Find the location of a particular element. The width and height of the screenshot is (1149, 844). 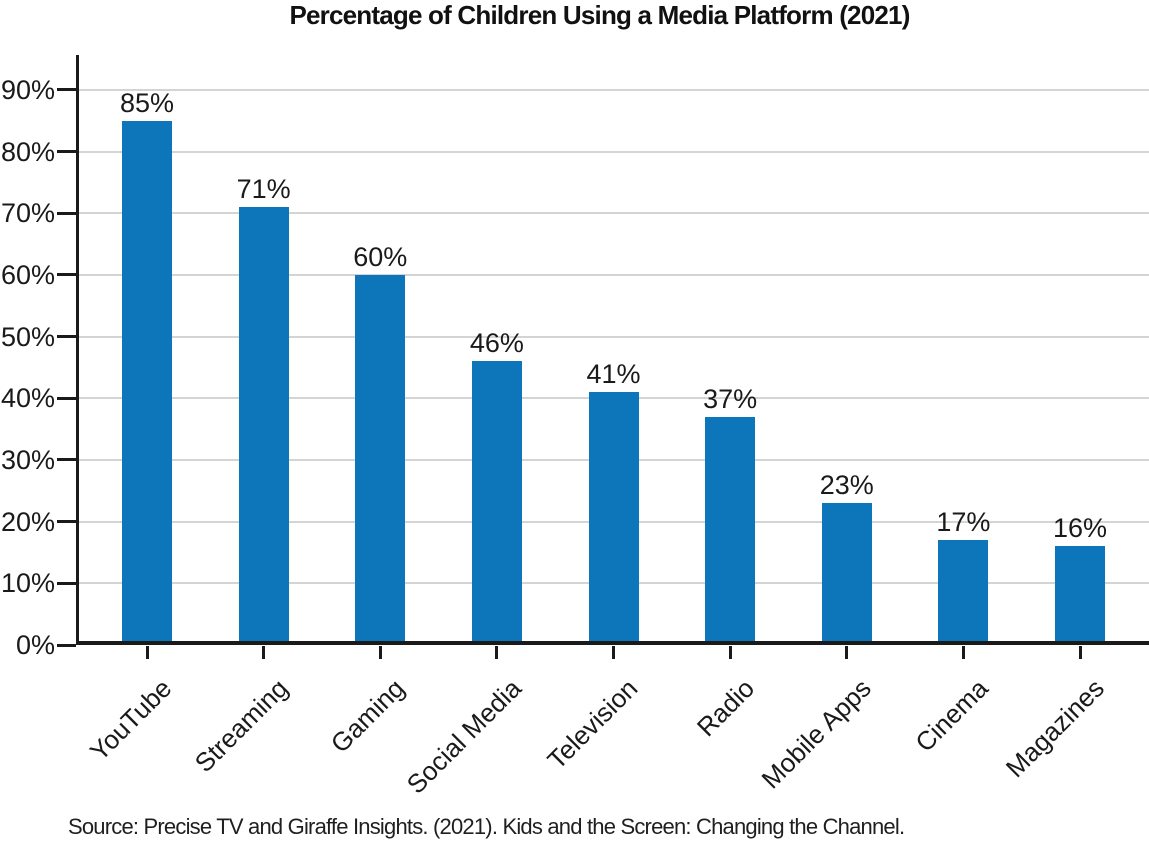

y-tick-label-80: 80% is located at coordinates (27, 151).